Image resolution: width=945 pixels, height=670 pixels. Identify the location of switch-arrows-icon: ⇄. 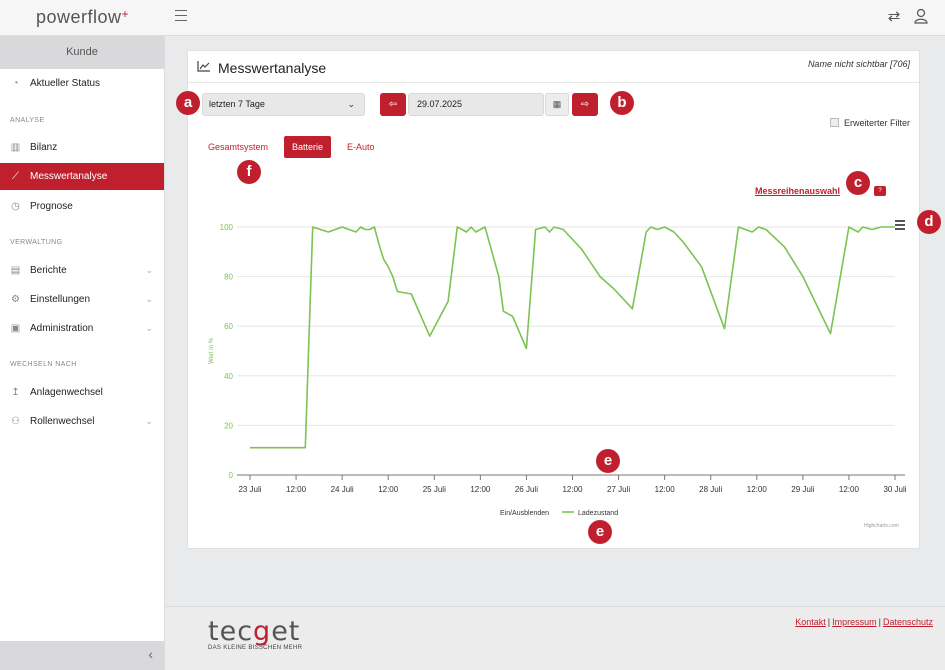
(894, 16).